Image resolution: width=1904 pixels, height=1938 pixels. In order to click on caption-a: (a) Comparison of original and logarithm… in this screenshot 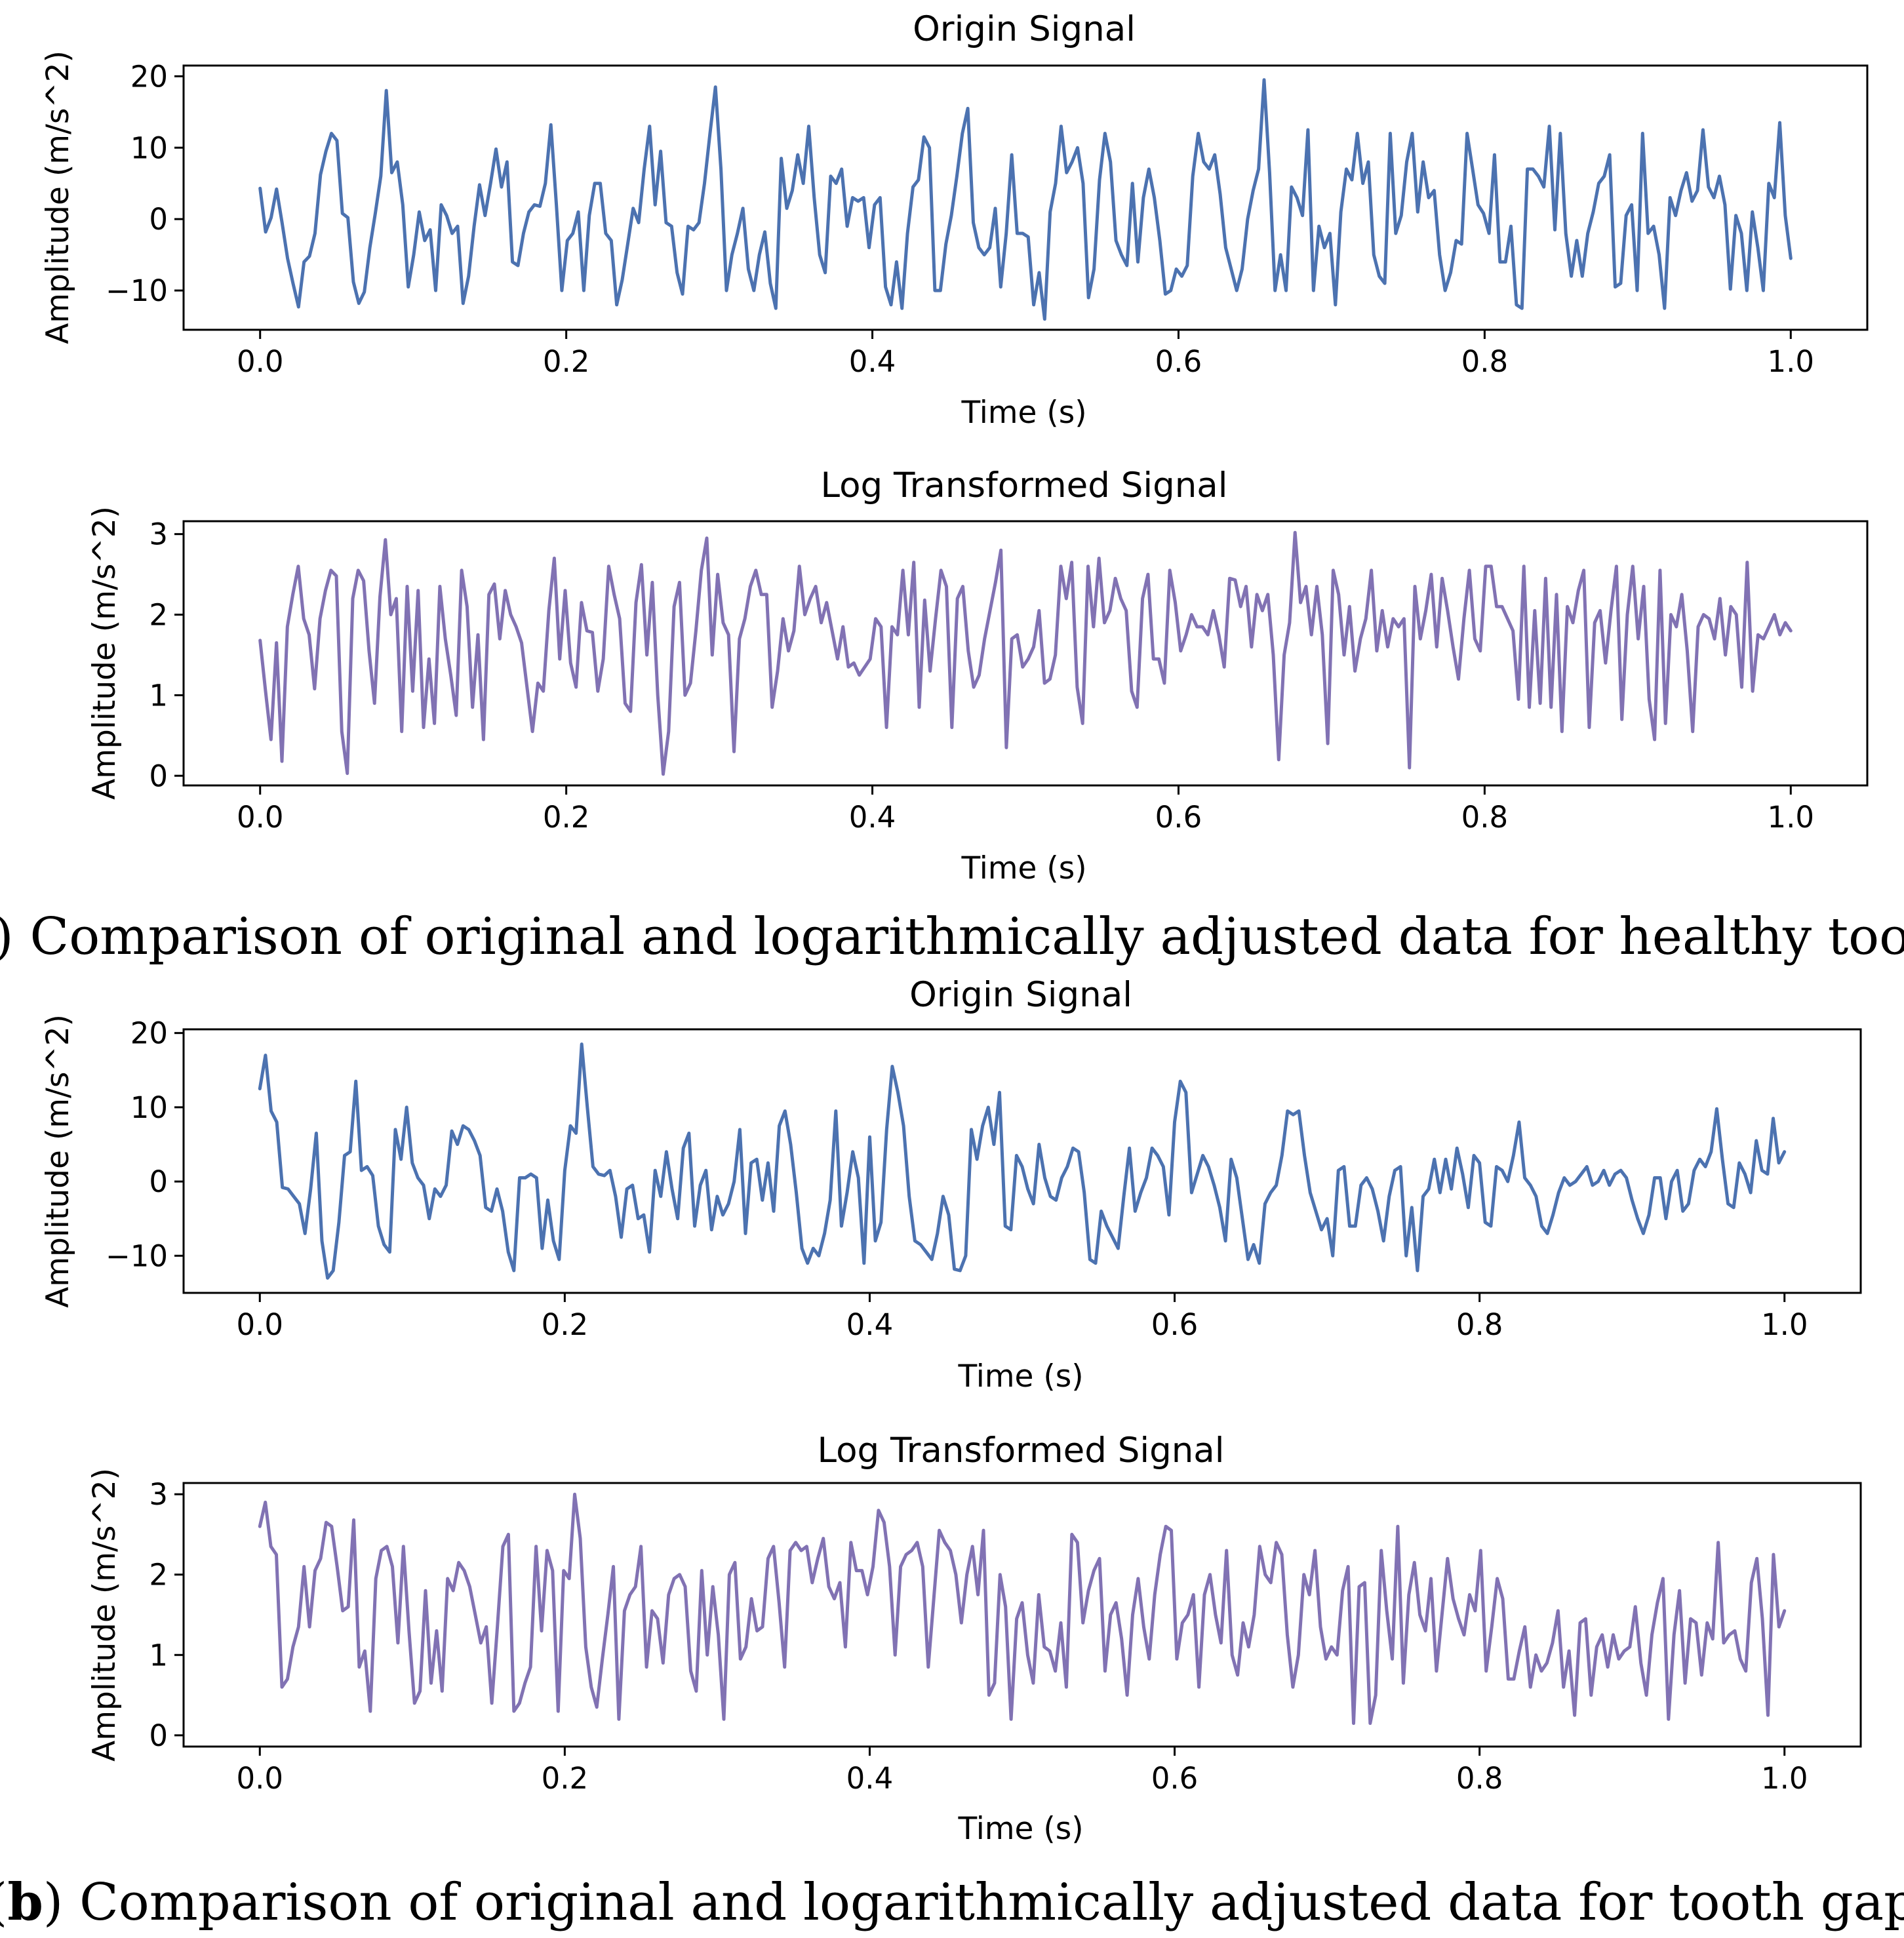, I will do `click(952, 936)`.